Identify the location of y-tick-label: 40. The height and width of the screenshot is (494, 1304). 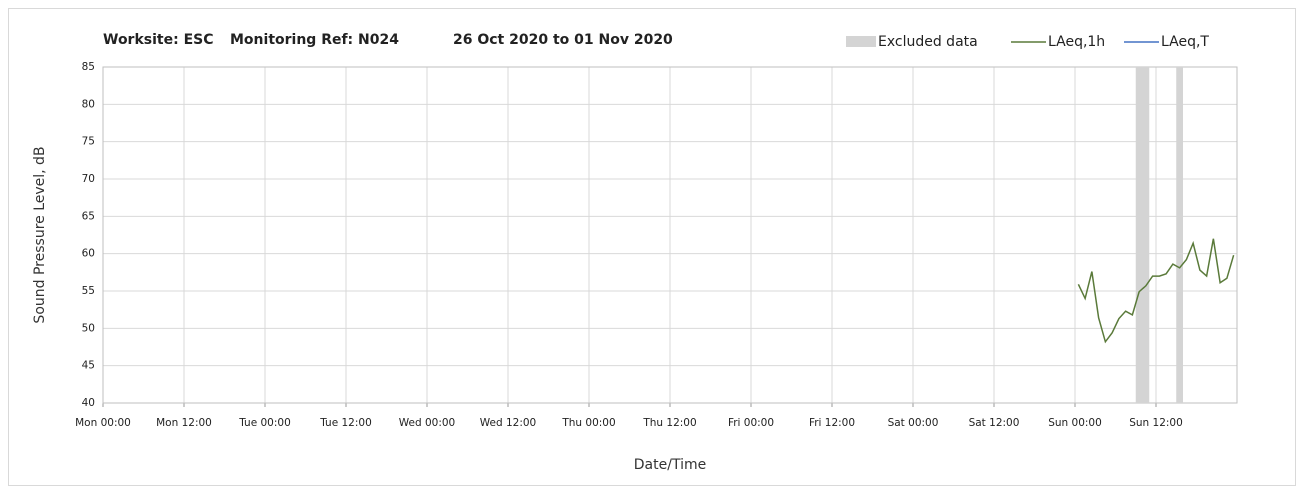
(88, 403).